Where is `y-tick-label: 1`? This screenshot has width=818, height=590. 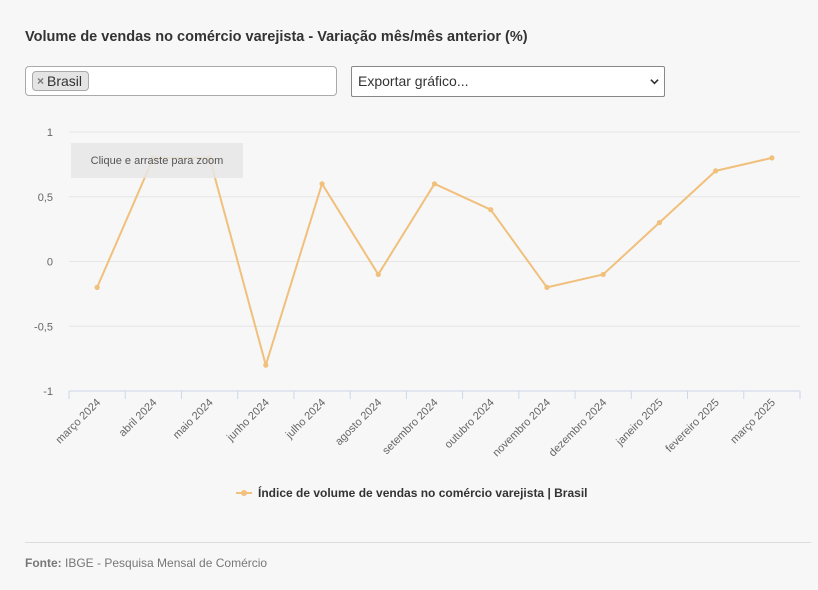
y-tick-label: 1 is located at coordinates (50, 133).